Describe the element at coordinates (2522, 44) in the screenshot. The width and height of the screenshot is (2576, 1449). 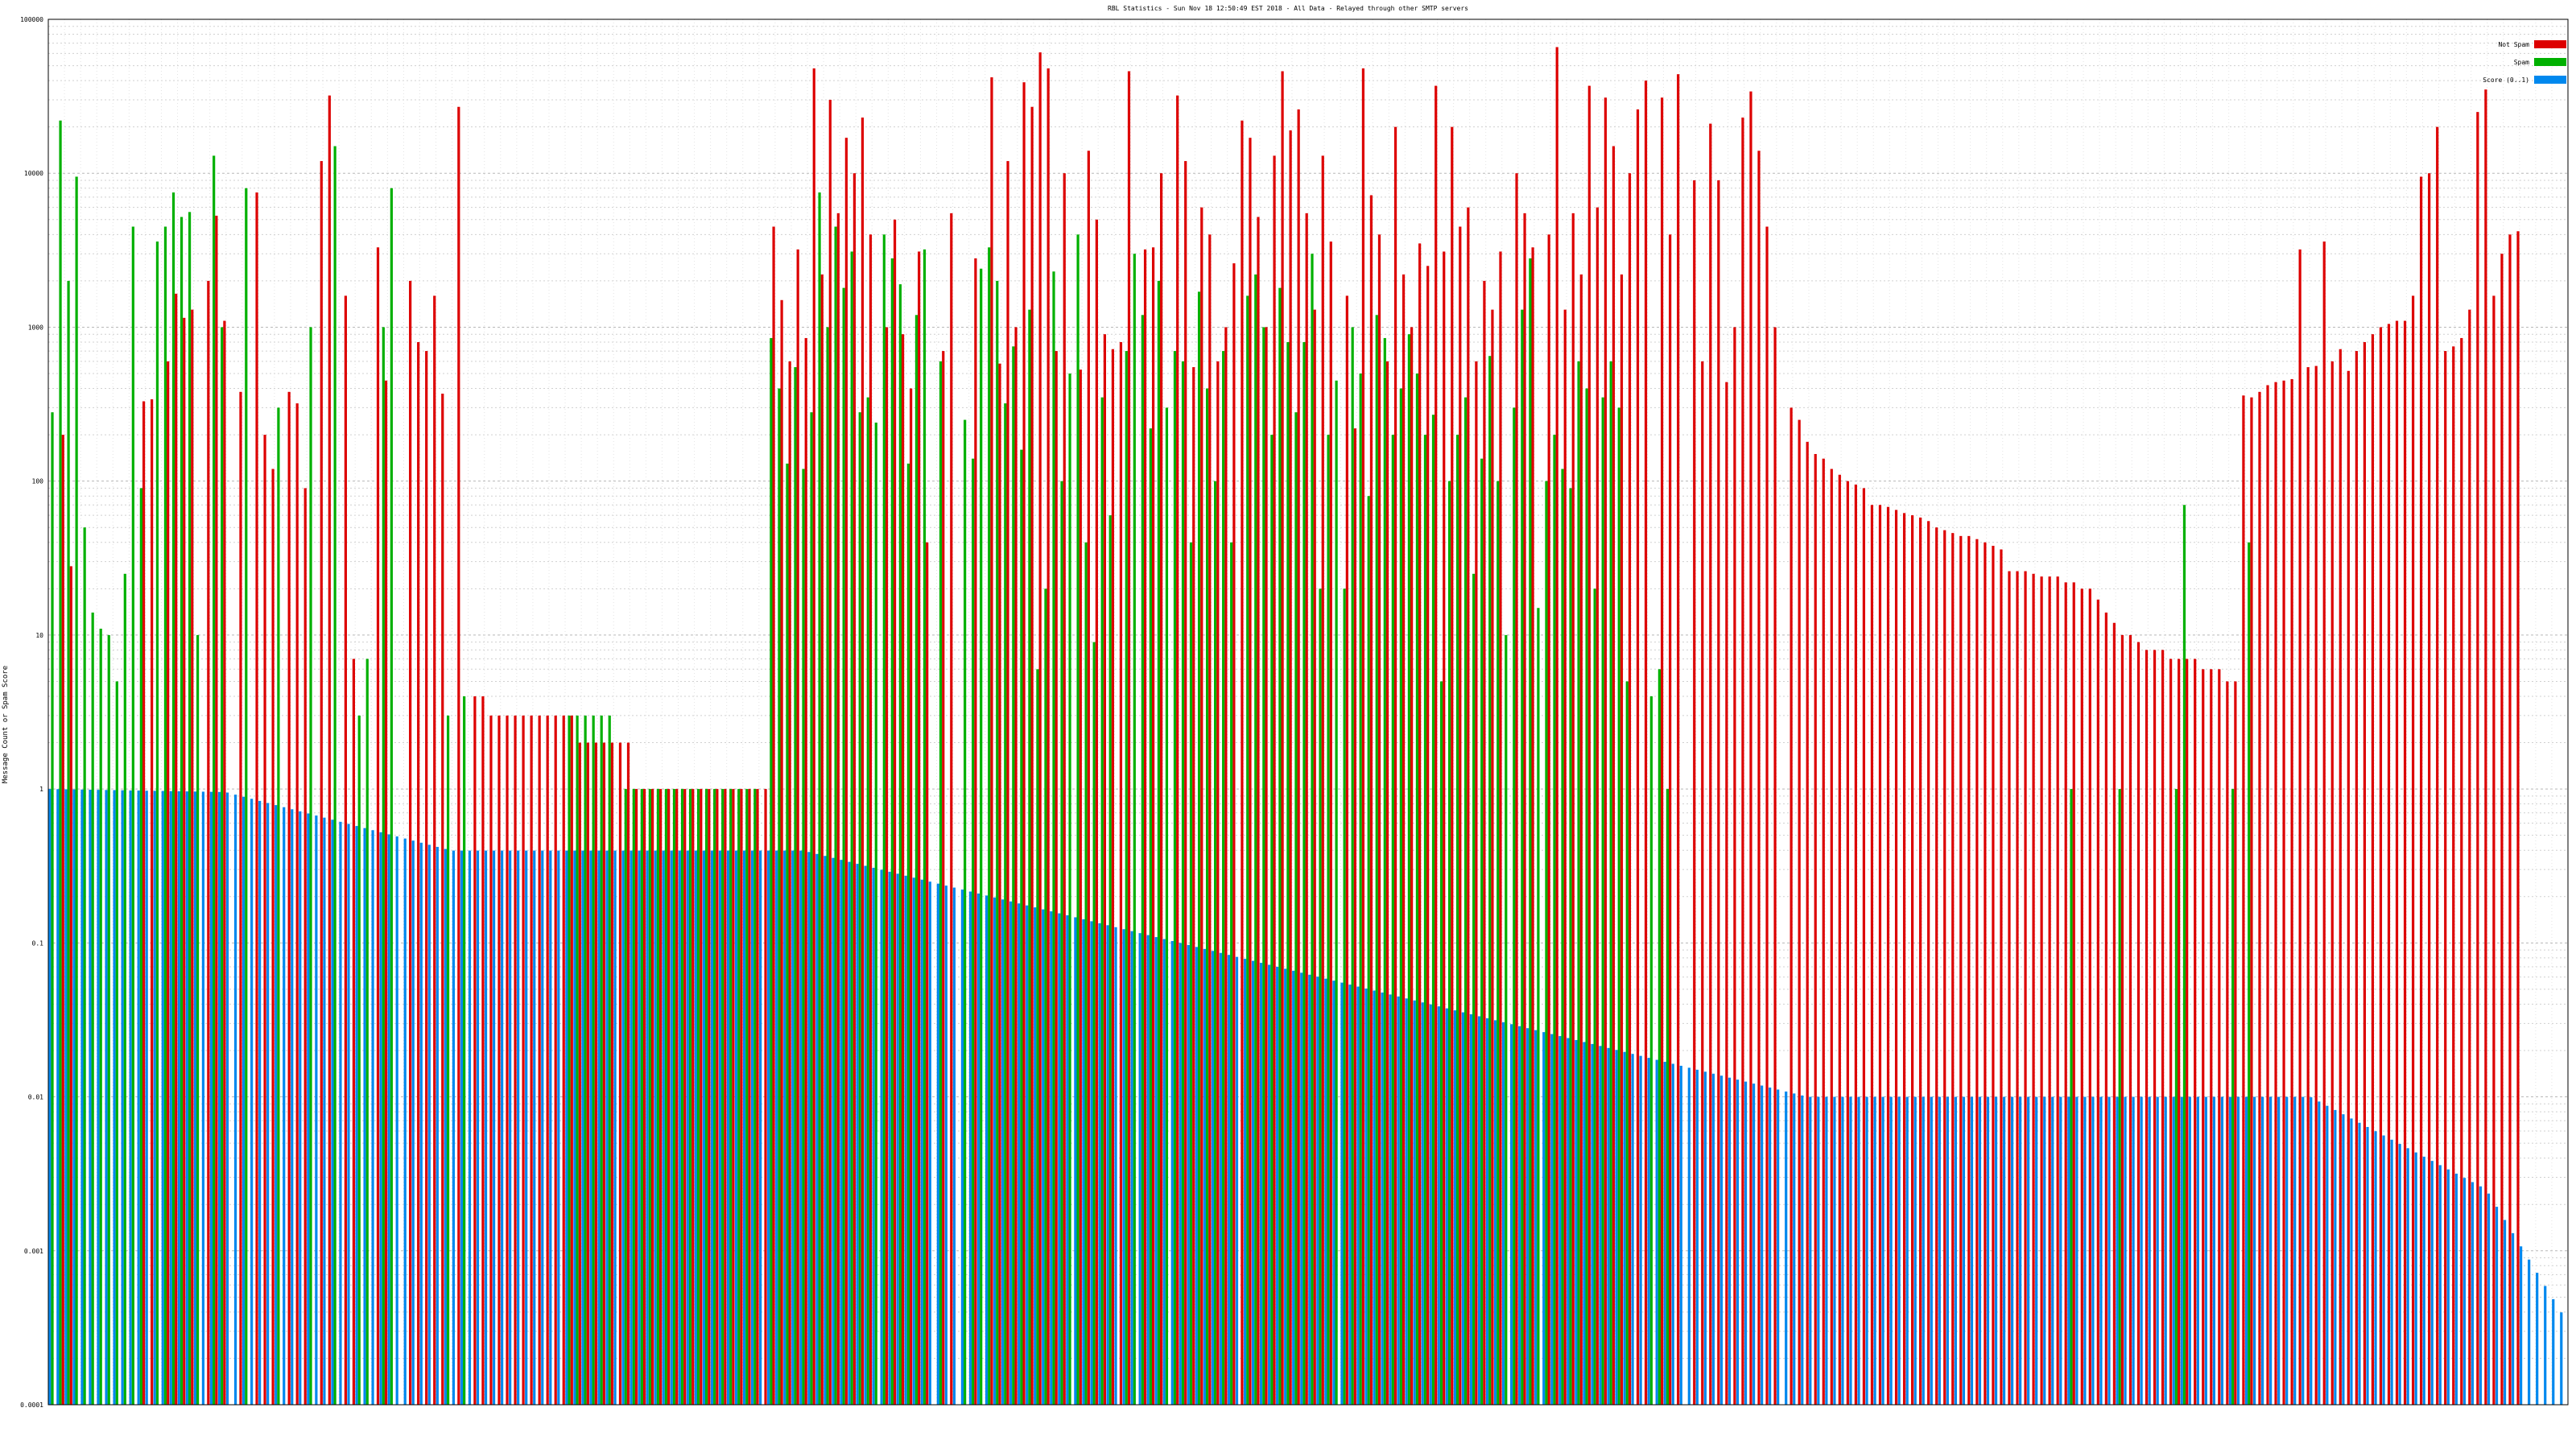
I see `legend-item-not-spam: Not Spam` at that location.